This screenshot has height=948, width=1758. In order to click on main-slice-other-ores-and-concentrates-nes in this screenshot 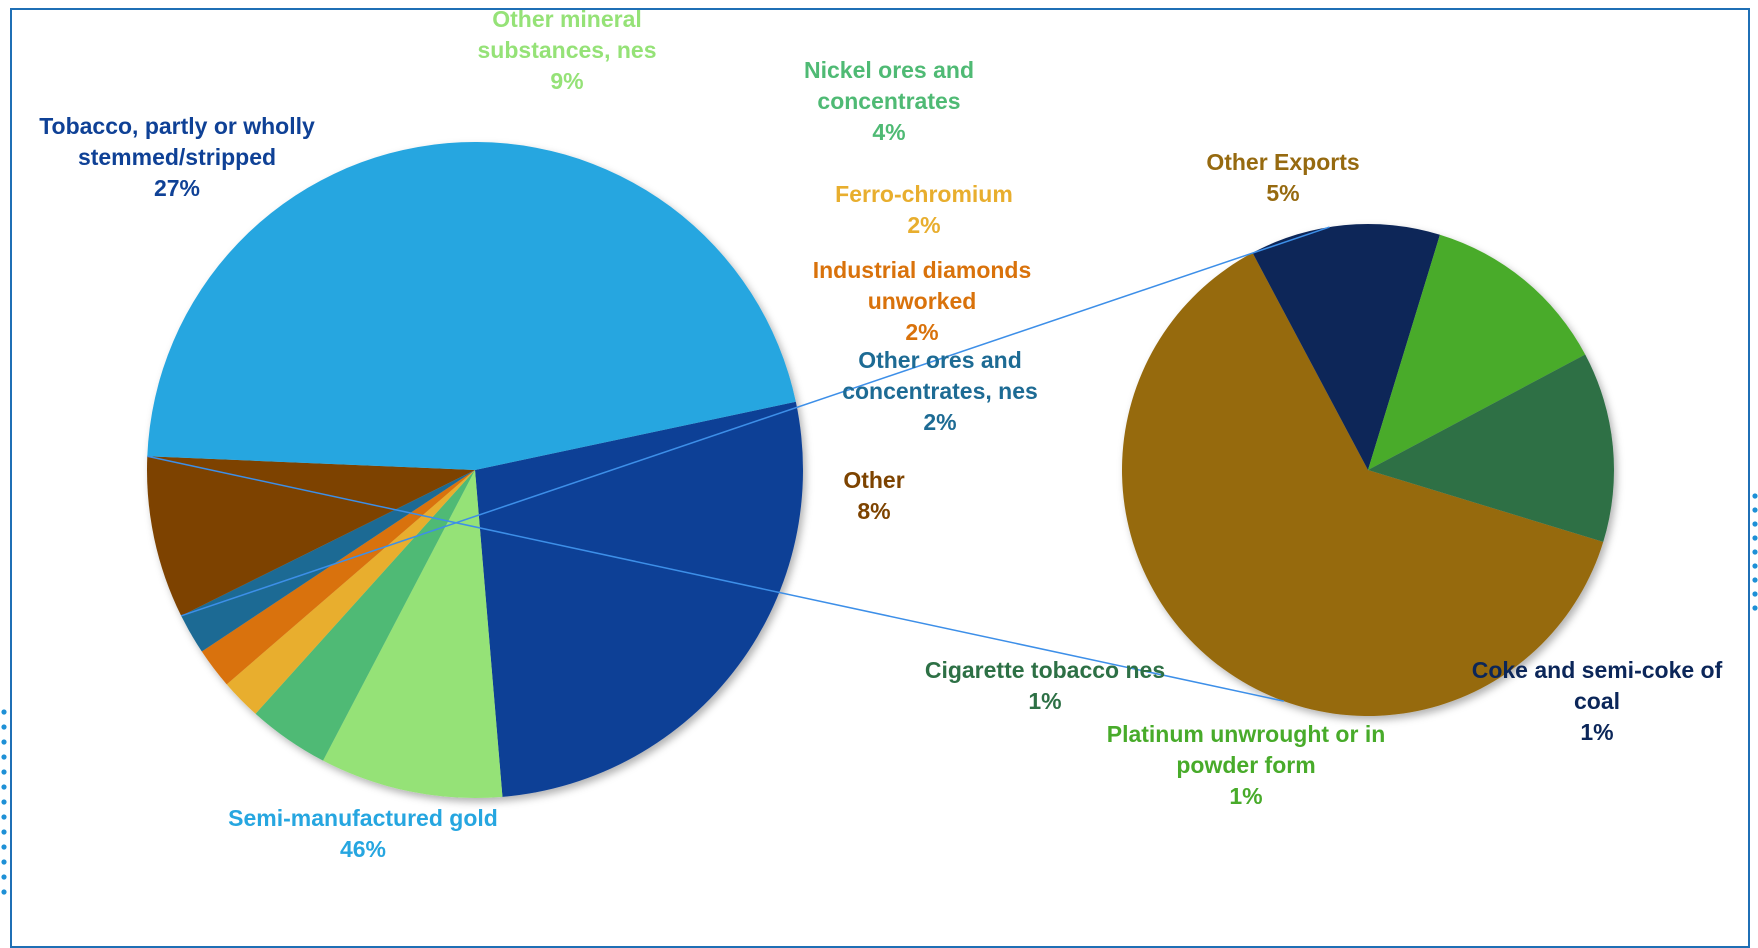, I will do `click(328, 561)`.